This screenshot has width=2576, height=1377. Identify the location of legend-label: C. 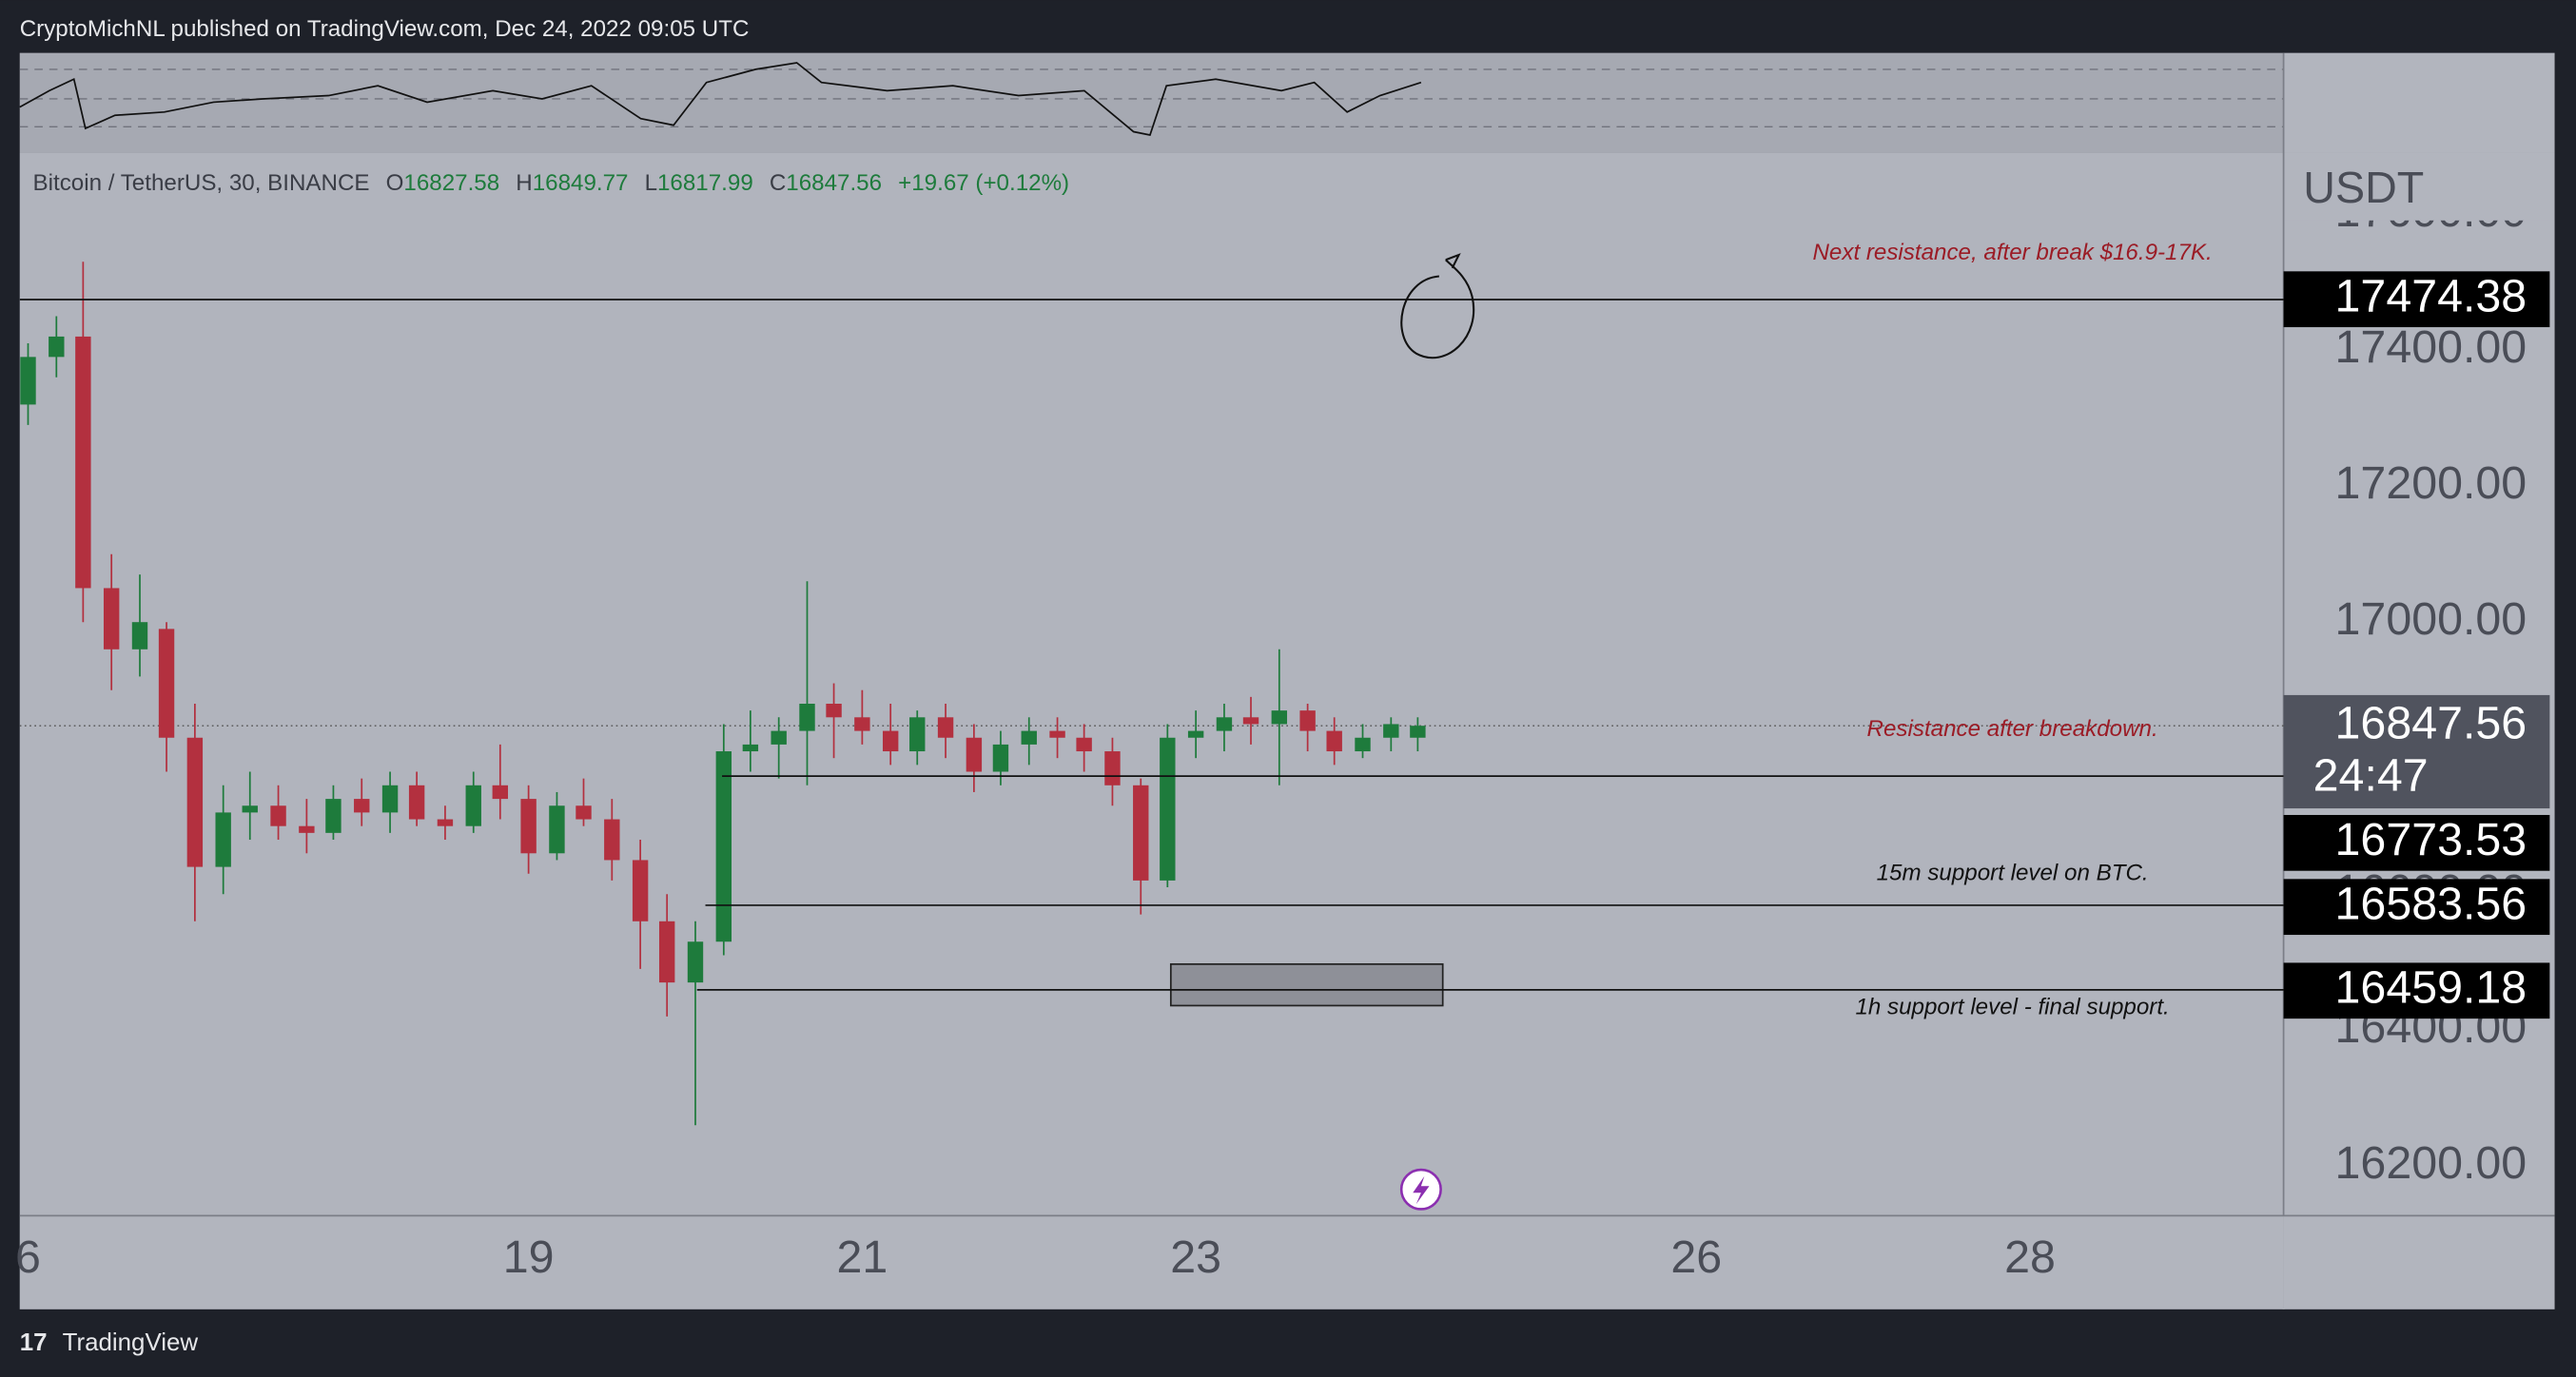
(778, 183).